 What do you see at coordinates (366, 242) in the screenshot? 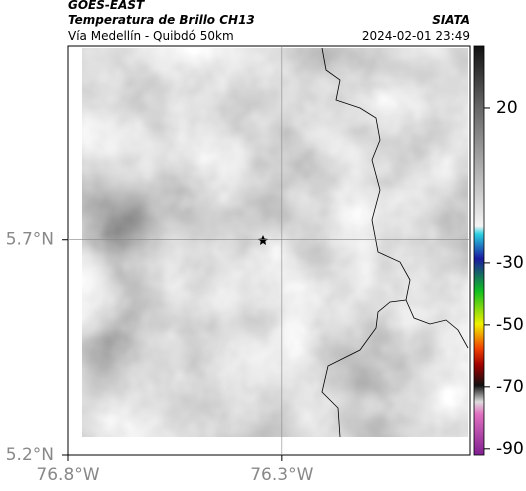
I see `coastline` at bounding box center [366, 242].